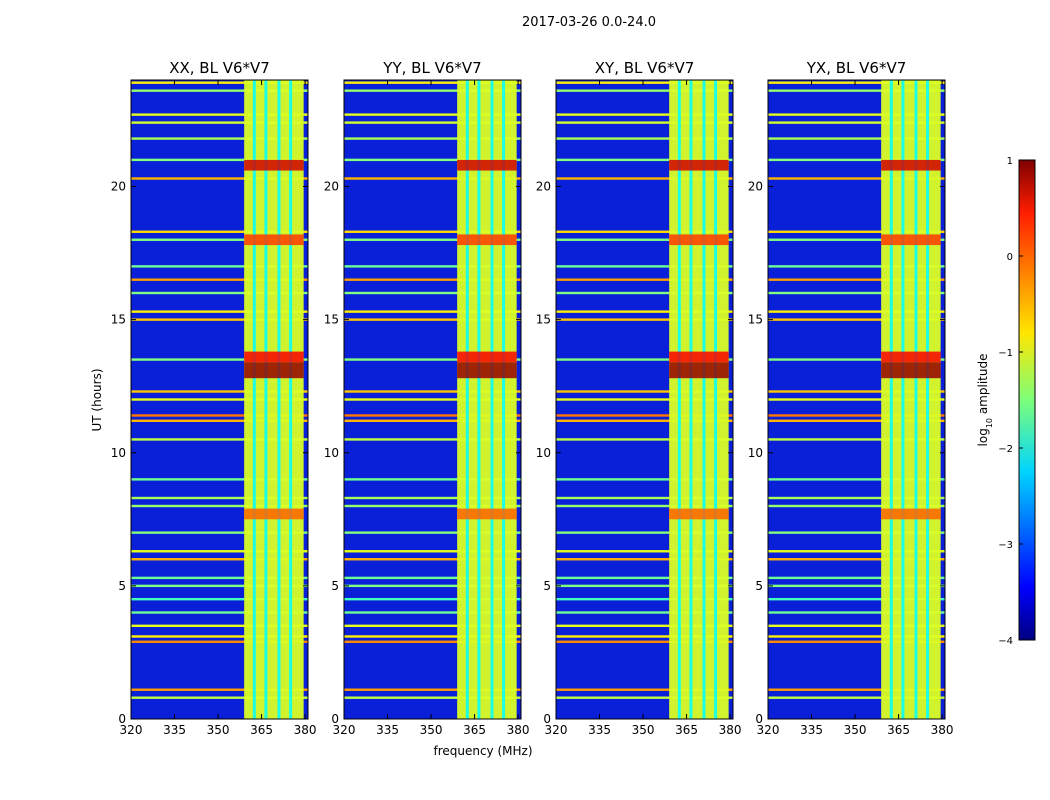 This screenshot has height=800, width=1050. Describe the element at coordinates (855, 730) in the screenshot. I see `x-tick-label: 350` at that location.